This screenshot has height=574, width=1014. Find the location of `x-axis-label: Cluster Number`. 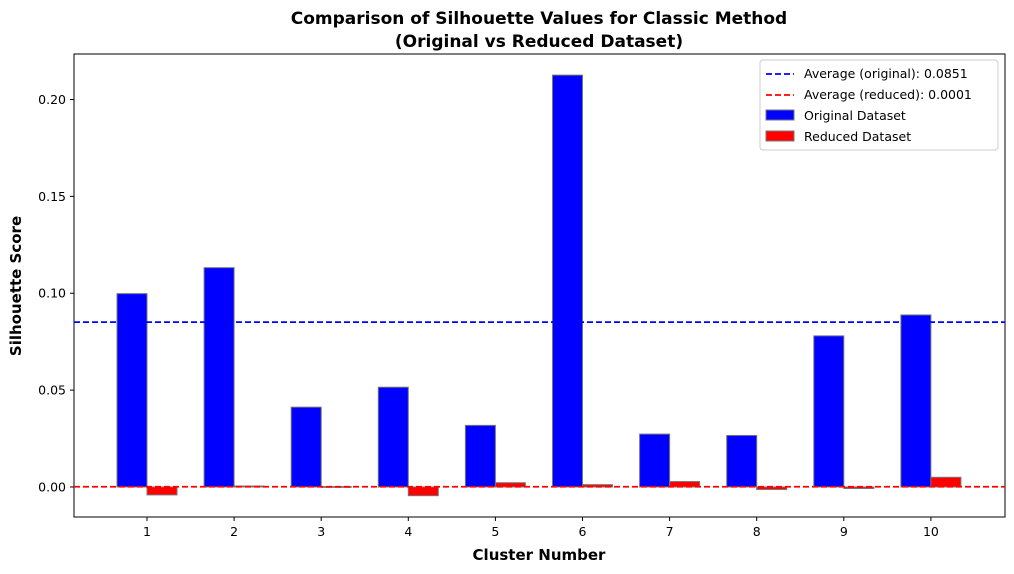

x-axis-label: Cluster Number is located at coordinates (539, 555).